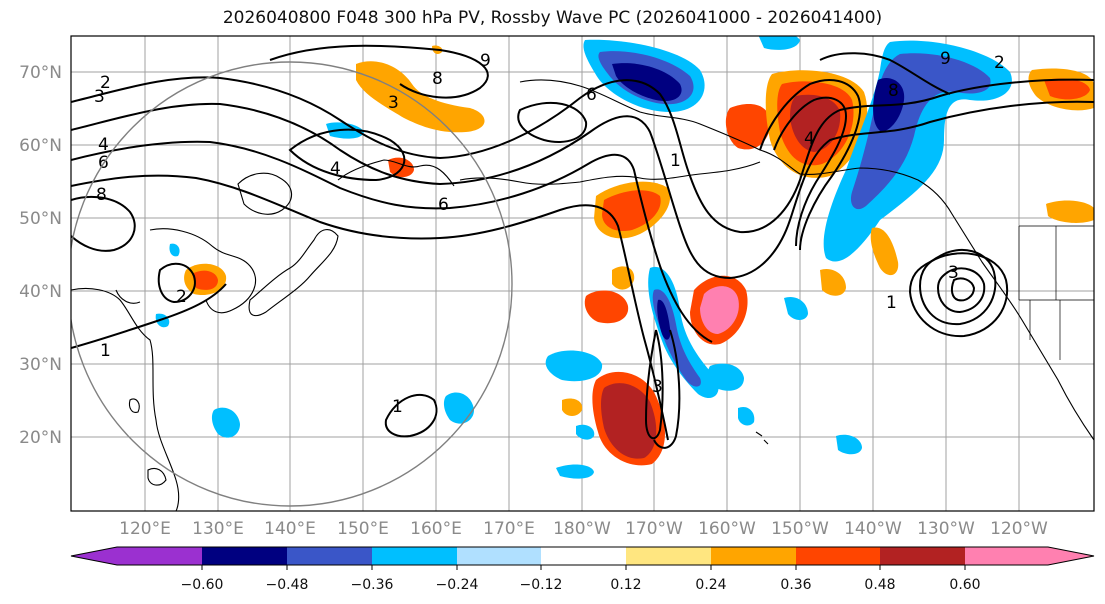 Image resolution: width=1105 pixels, height=604 pixels. I want to click on contour-label-4: 4, so click(103, 145).